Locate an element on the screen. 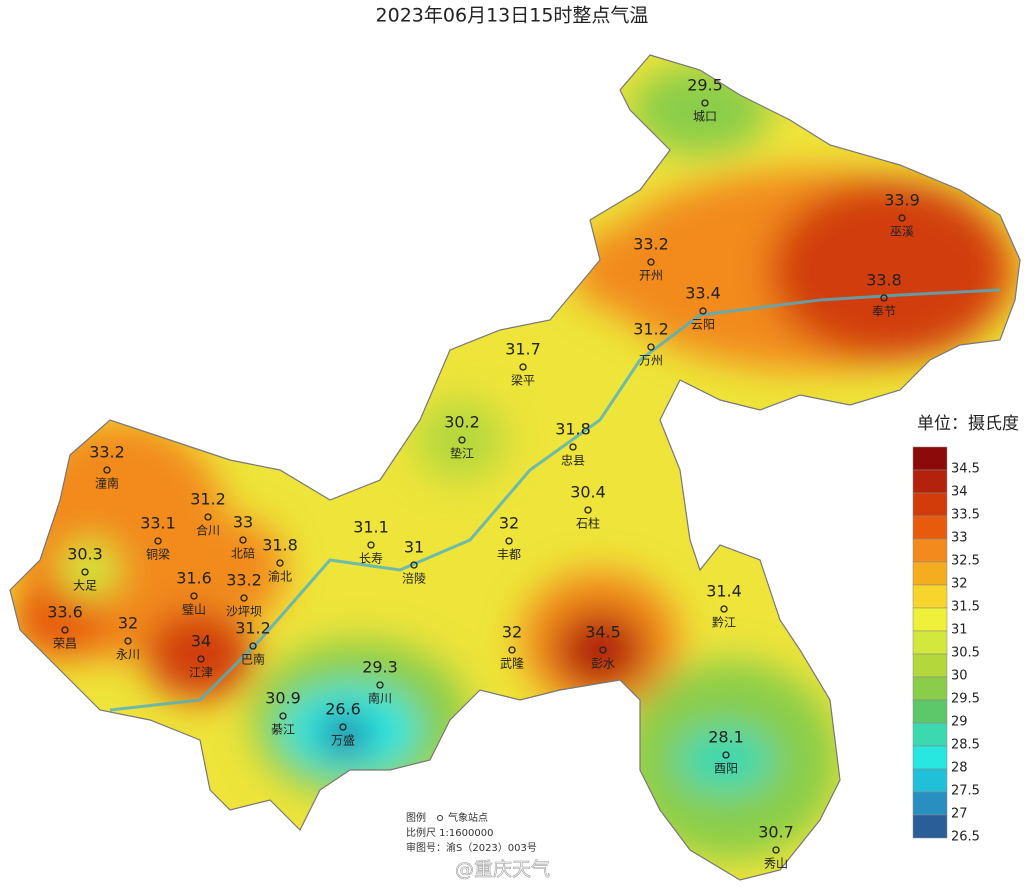 This screenshot has height=893, width=1024. legend-tick-label: 27 is located at coordinates (959, 814).